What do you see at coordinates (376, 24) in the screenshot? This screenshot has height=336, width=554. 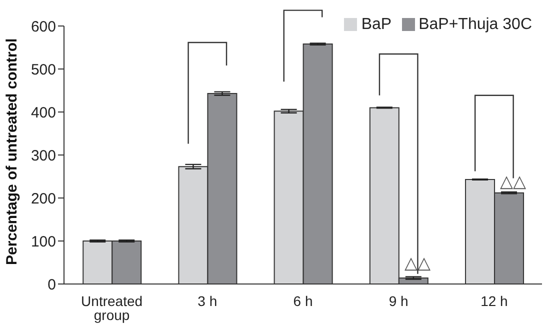 I see `legend-label: BaP` at bounding box center [376, 24].